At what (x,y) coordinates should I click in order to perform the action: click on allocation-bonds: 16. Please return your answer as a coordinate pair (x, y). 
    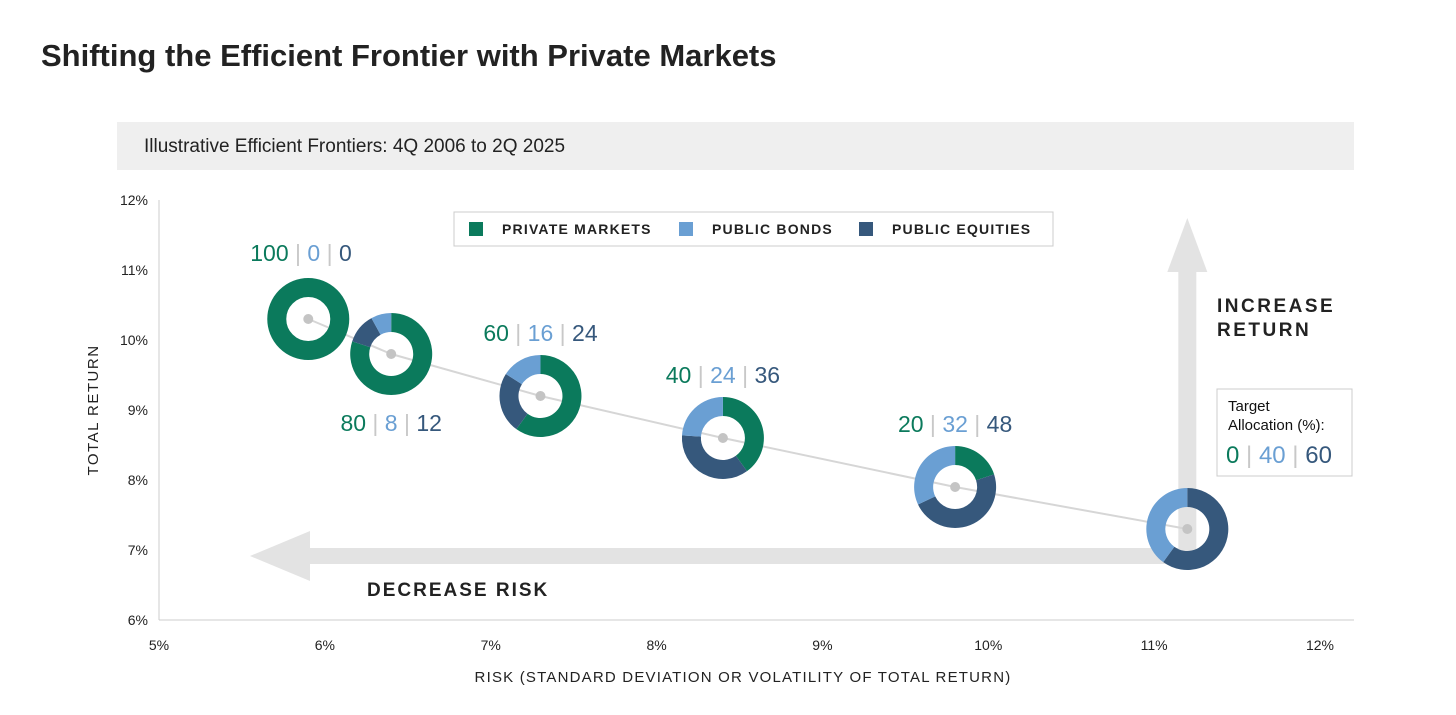
    Looking at the image, I should click on (541, 333).